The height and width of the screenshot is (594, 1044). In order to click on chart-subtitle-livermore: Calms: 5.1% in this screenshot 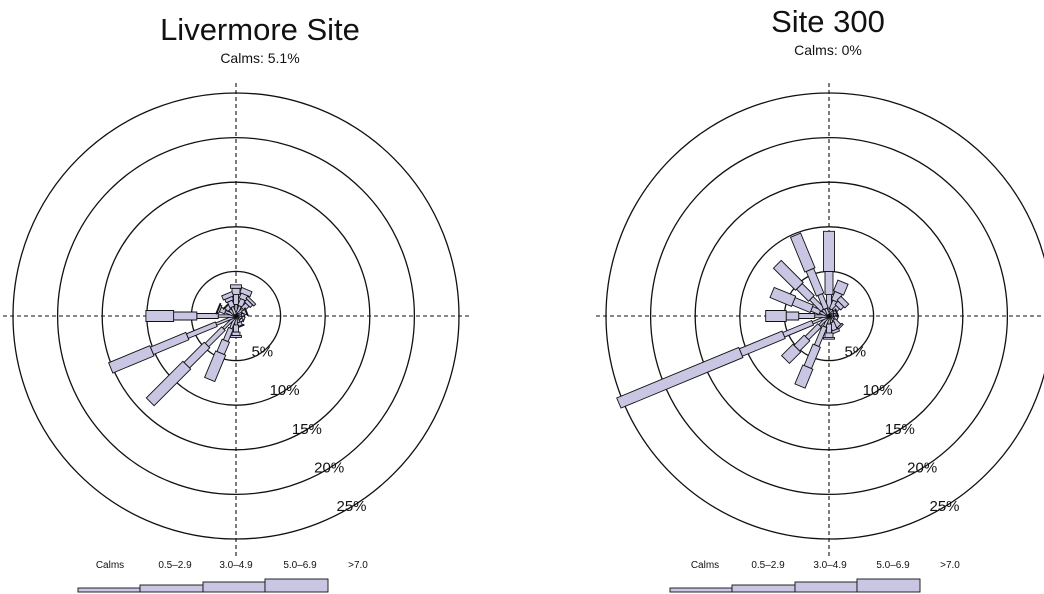, I will do `click(260, 58)`.